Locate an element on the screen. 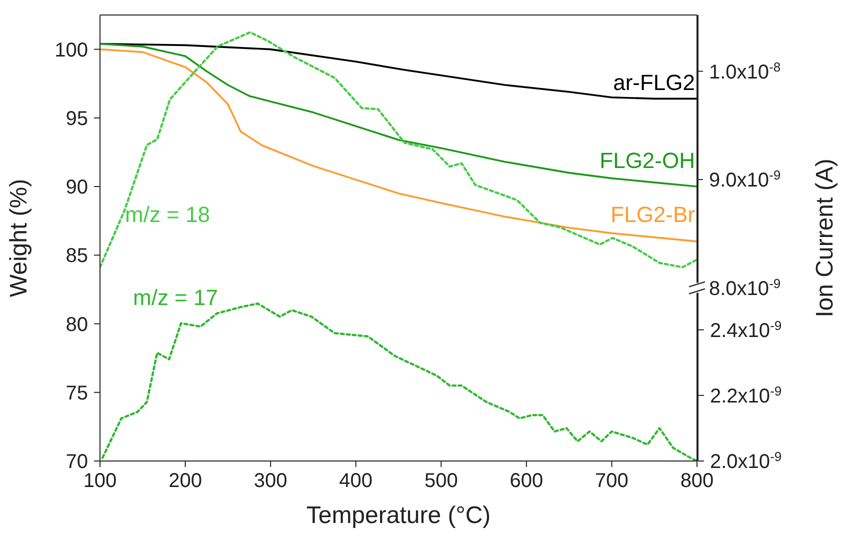  x-tick-label: 600 is located at coordinates (527, 481).